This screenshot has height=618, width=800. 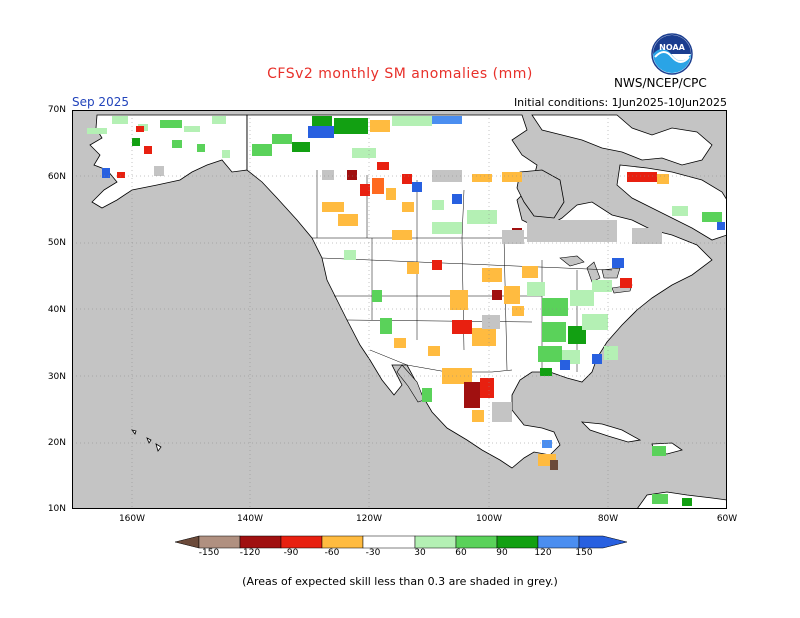 I want to click on colorbar-label-neg150: -150, so click(x=209, y=553).